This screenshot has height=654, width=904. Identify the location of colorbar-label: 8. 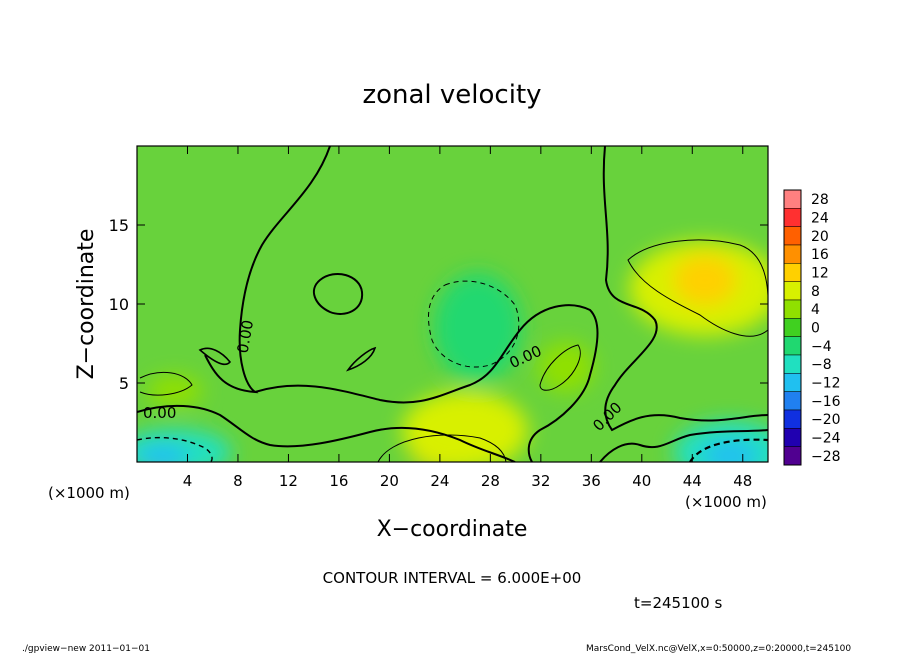
(815, 292).